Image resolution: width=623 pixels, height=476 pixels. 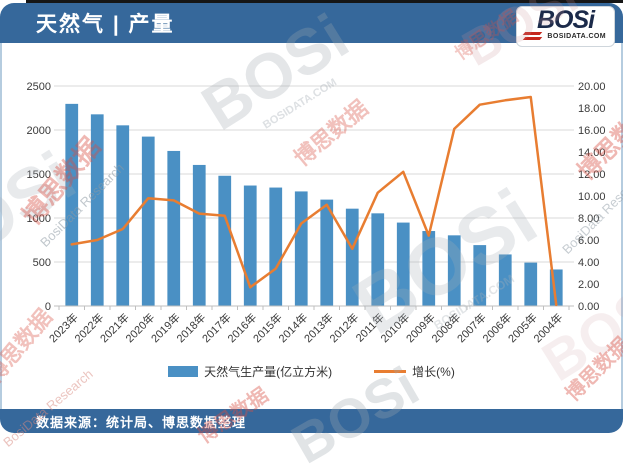 What do you see at coordinates (592, 197) in the screenshot?
I see `svg-text: 10.00` at bounding box center [592, 197].